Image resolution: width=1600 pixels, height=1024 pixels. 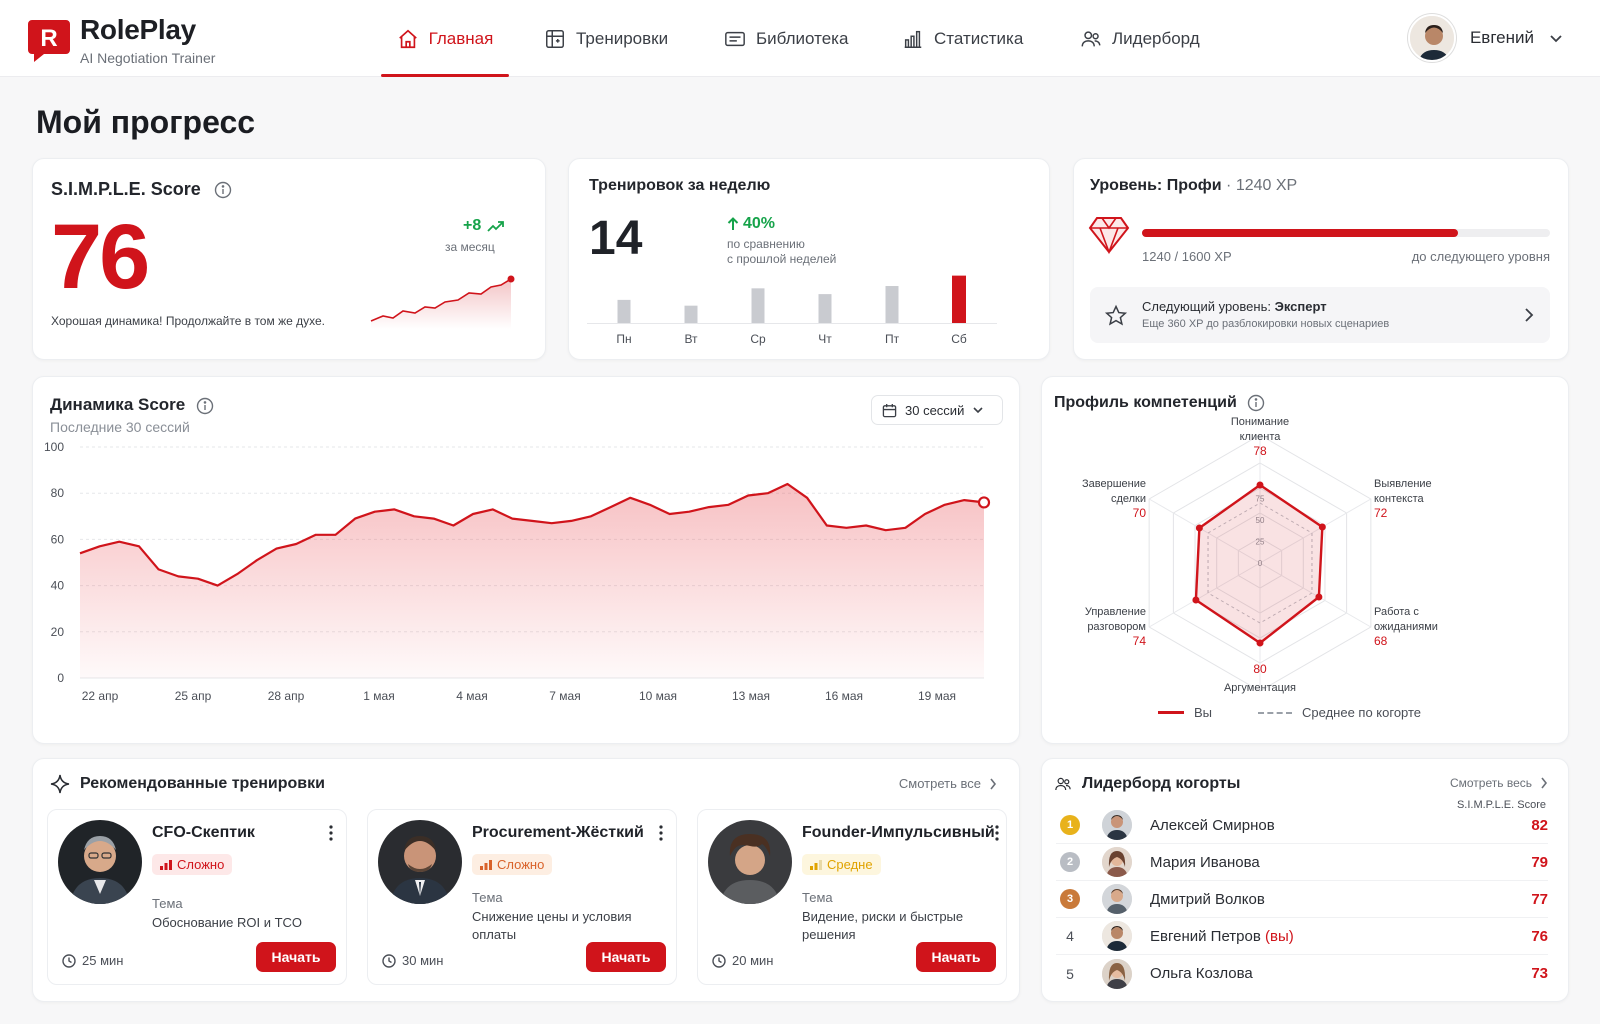 I want to click on x-tick-label: 7 мая, so click(x=564, y=696).